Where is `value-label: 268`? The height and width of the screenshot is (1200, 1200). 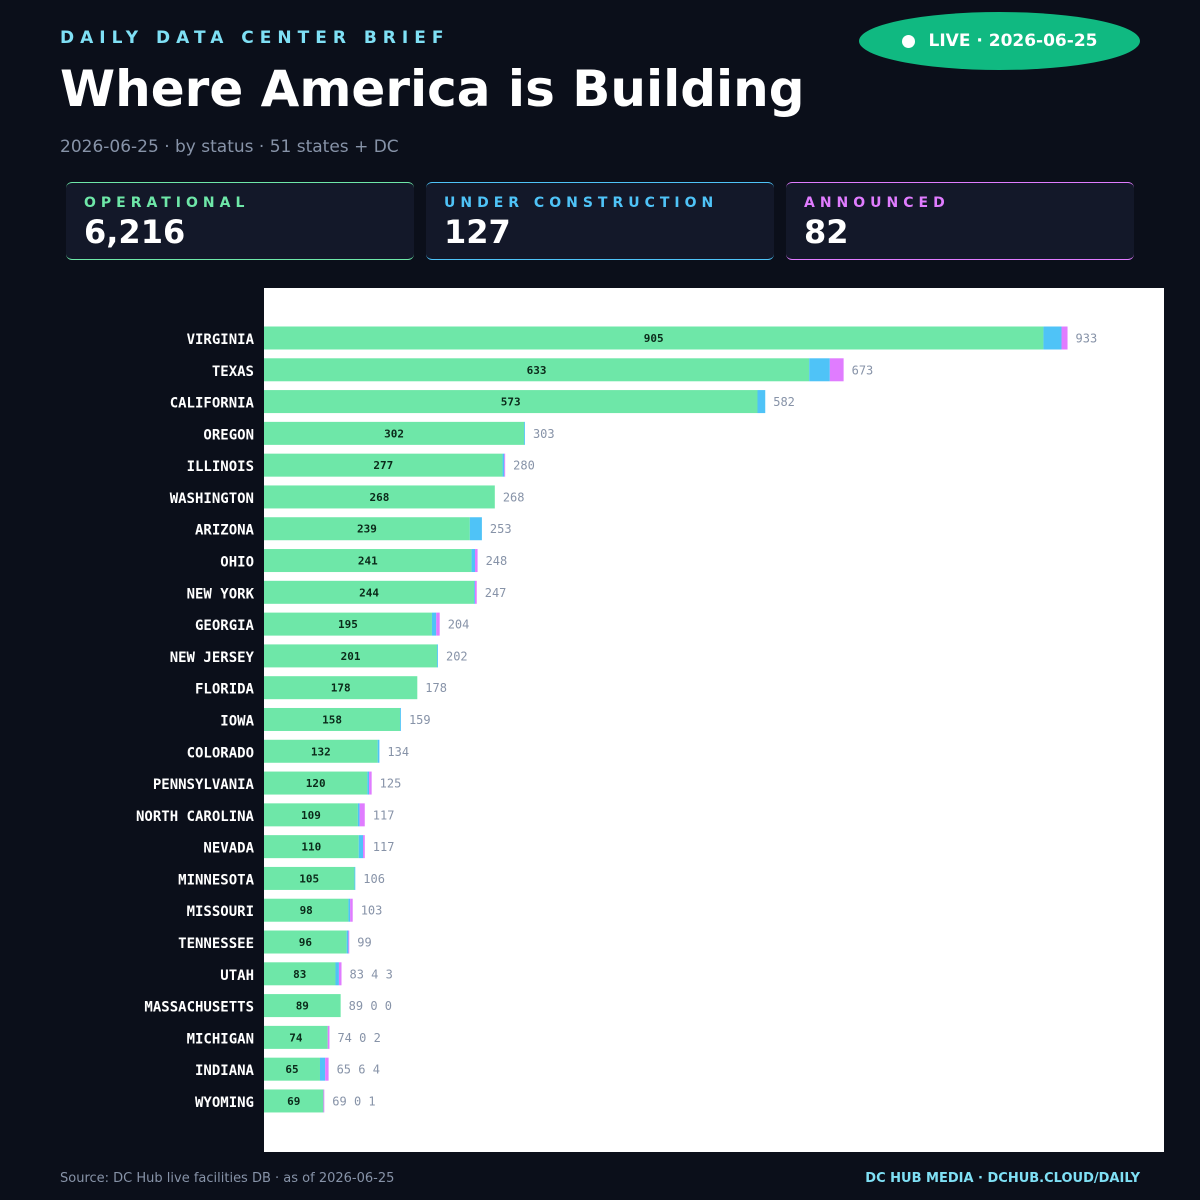 value-label: 268 is located at coordinates (379, 497).